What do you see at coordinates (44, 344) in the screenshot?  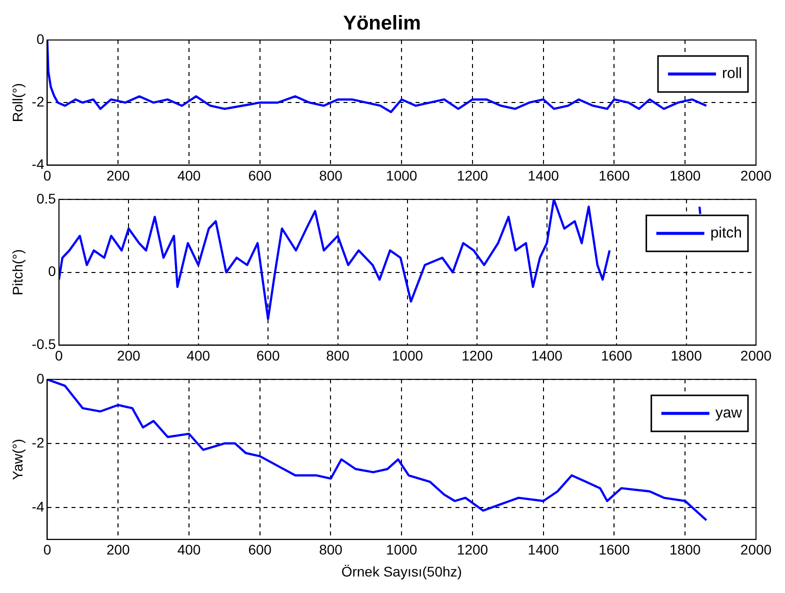 I see `y-tick-label: -0.5` at bounding box center [44, 344].